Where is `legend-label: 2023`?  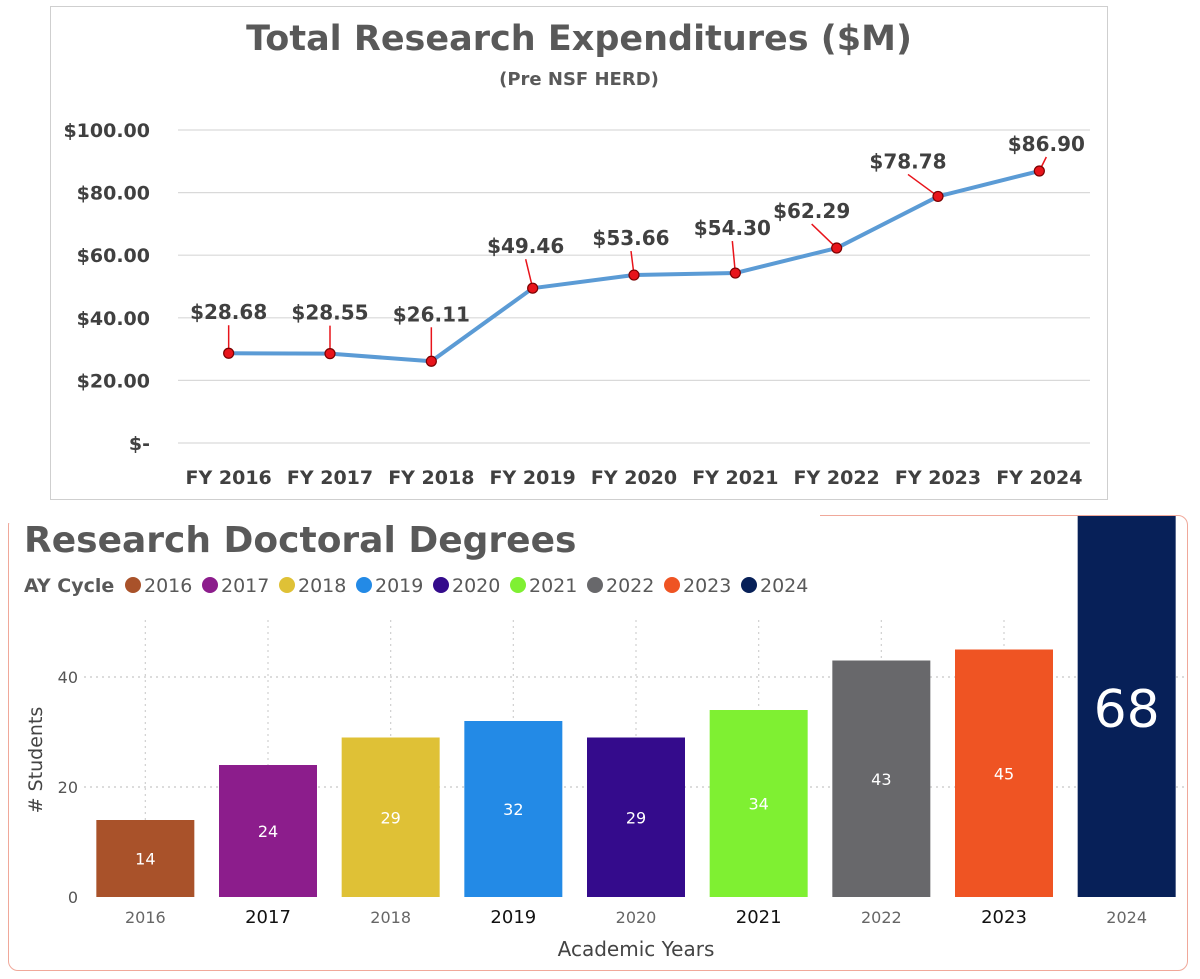 legend-label: 2023 is located at coordinates (707, 586).